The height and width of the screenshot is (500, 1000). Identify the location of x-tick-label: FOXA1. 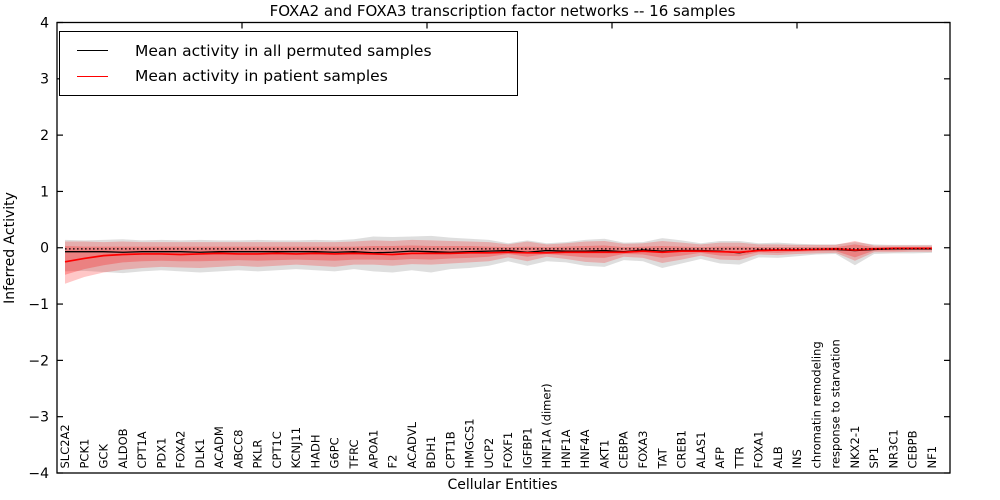
(759, 450).